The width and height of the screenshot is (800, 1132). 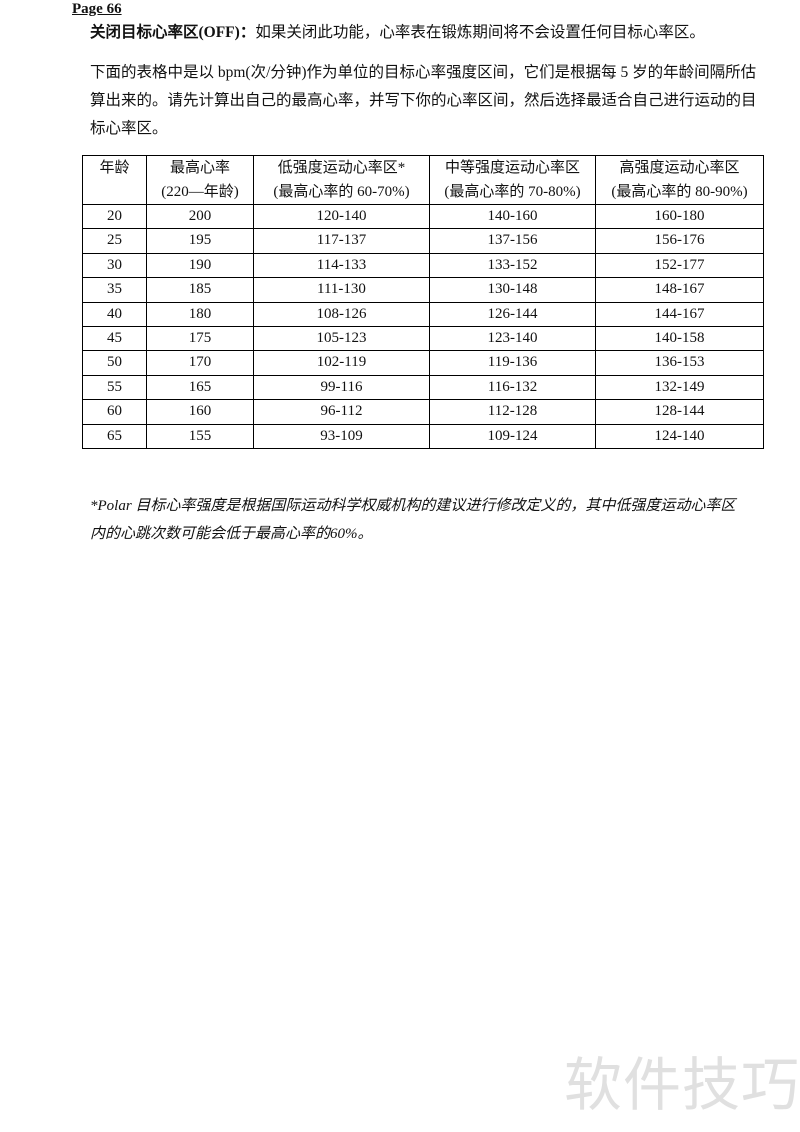 I want to click on cell-age: 35, so click(x=114, y=290).